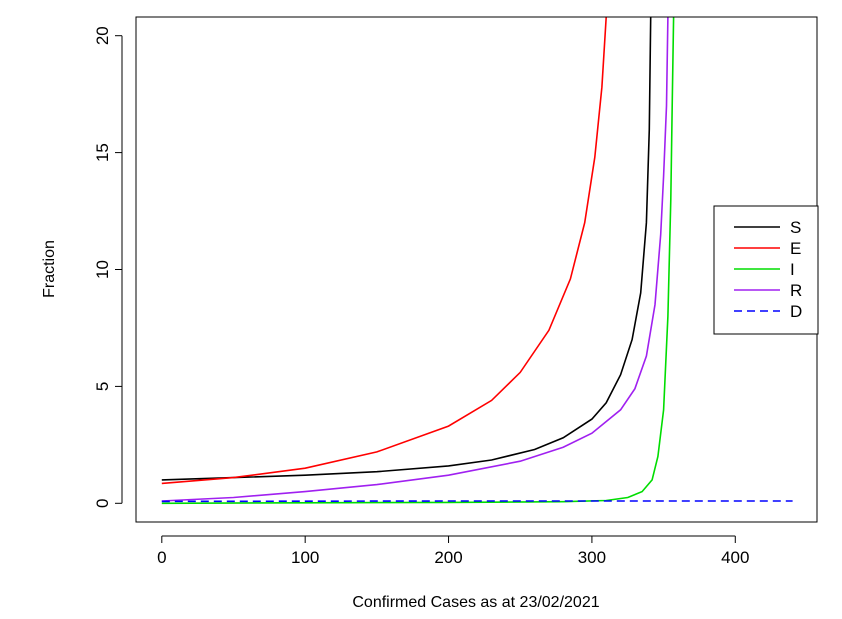  What do you see at coordinates (796, 311) in the screenshot?
I see `legend-label-d: D` at bounding box center [796, 311].